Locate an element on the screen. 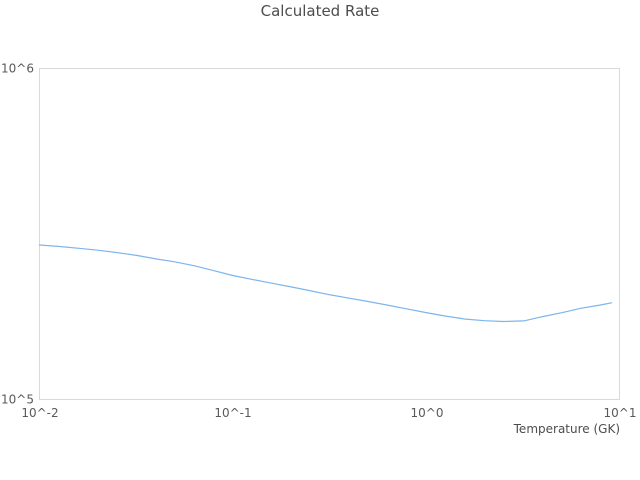 The image size is (640, 480). x-axis-title: Temperature (GK) is located at coordinates (566, 429).